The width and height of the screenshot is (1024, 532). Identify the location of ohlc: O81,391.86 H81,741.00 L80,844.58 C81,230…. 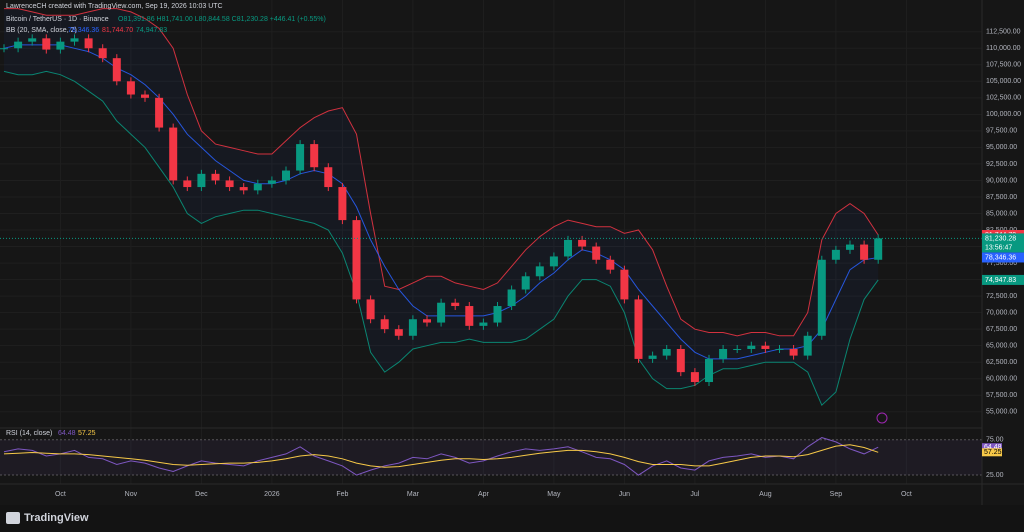
(222, 19).